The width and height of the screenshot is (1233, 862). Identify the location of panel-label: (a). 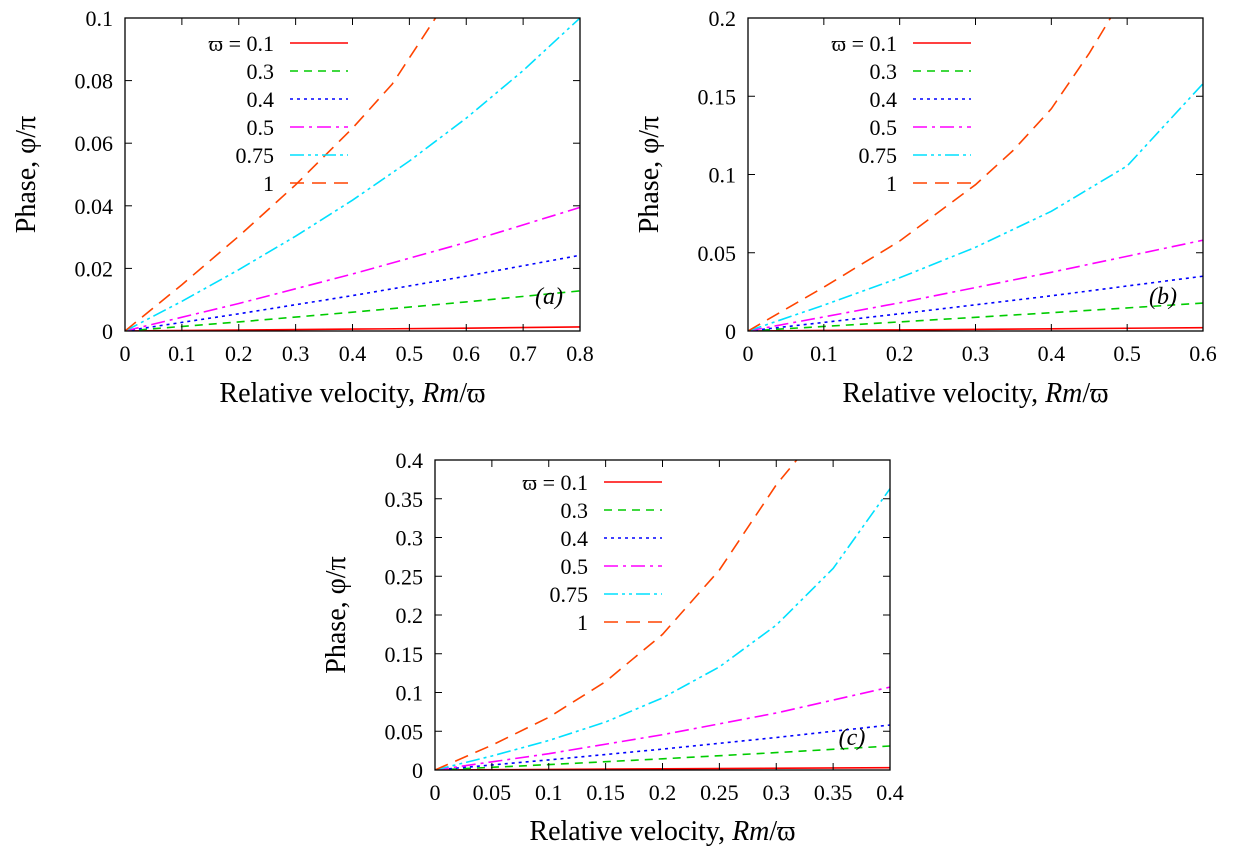
(549, 297).